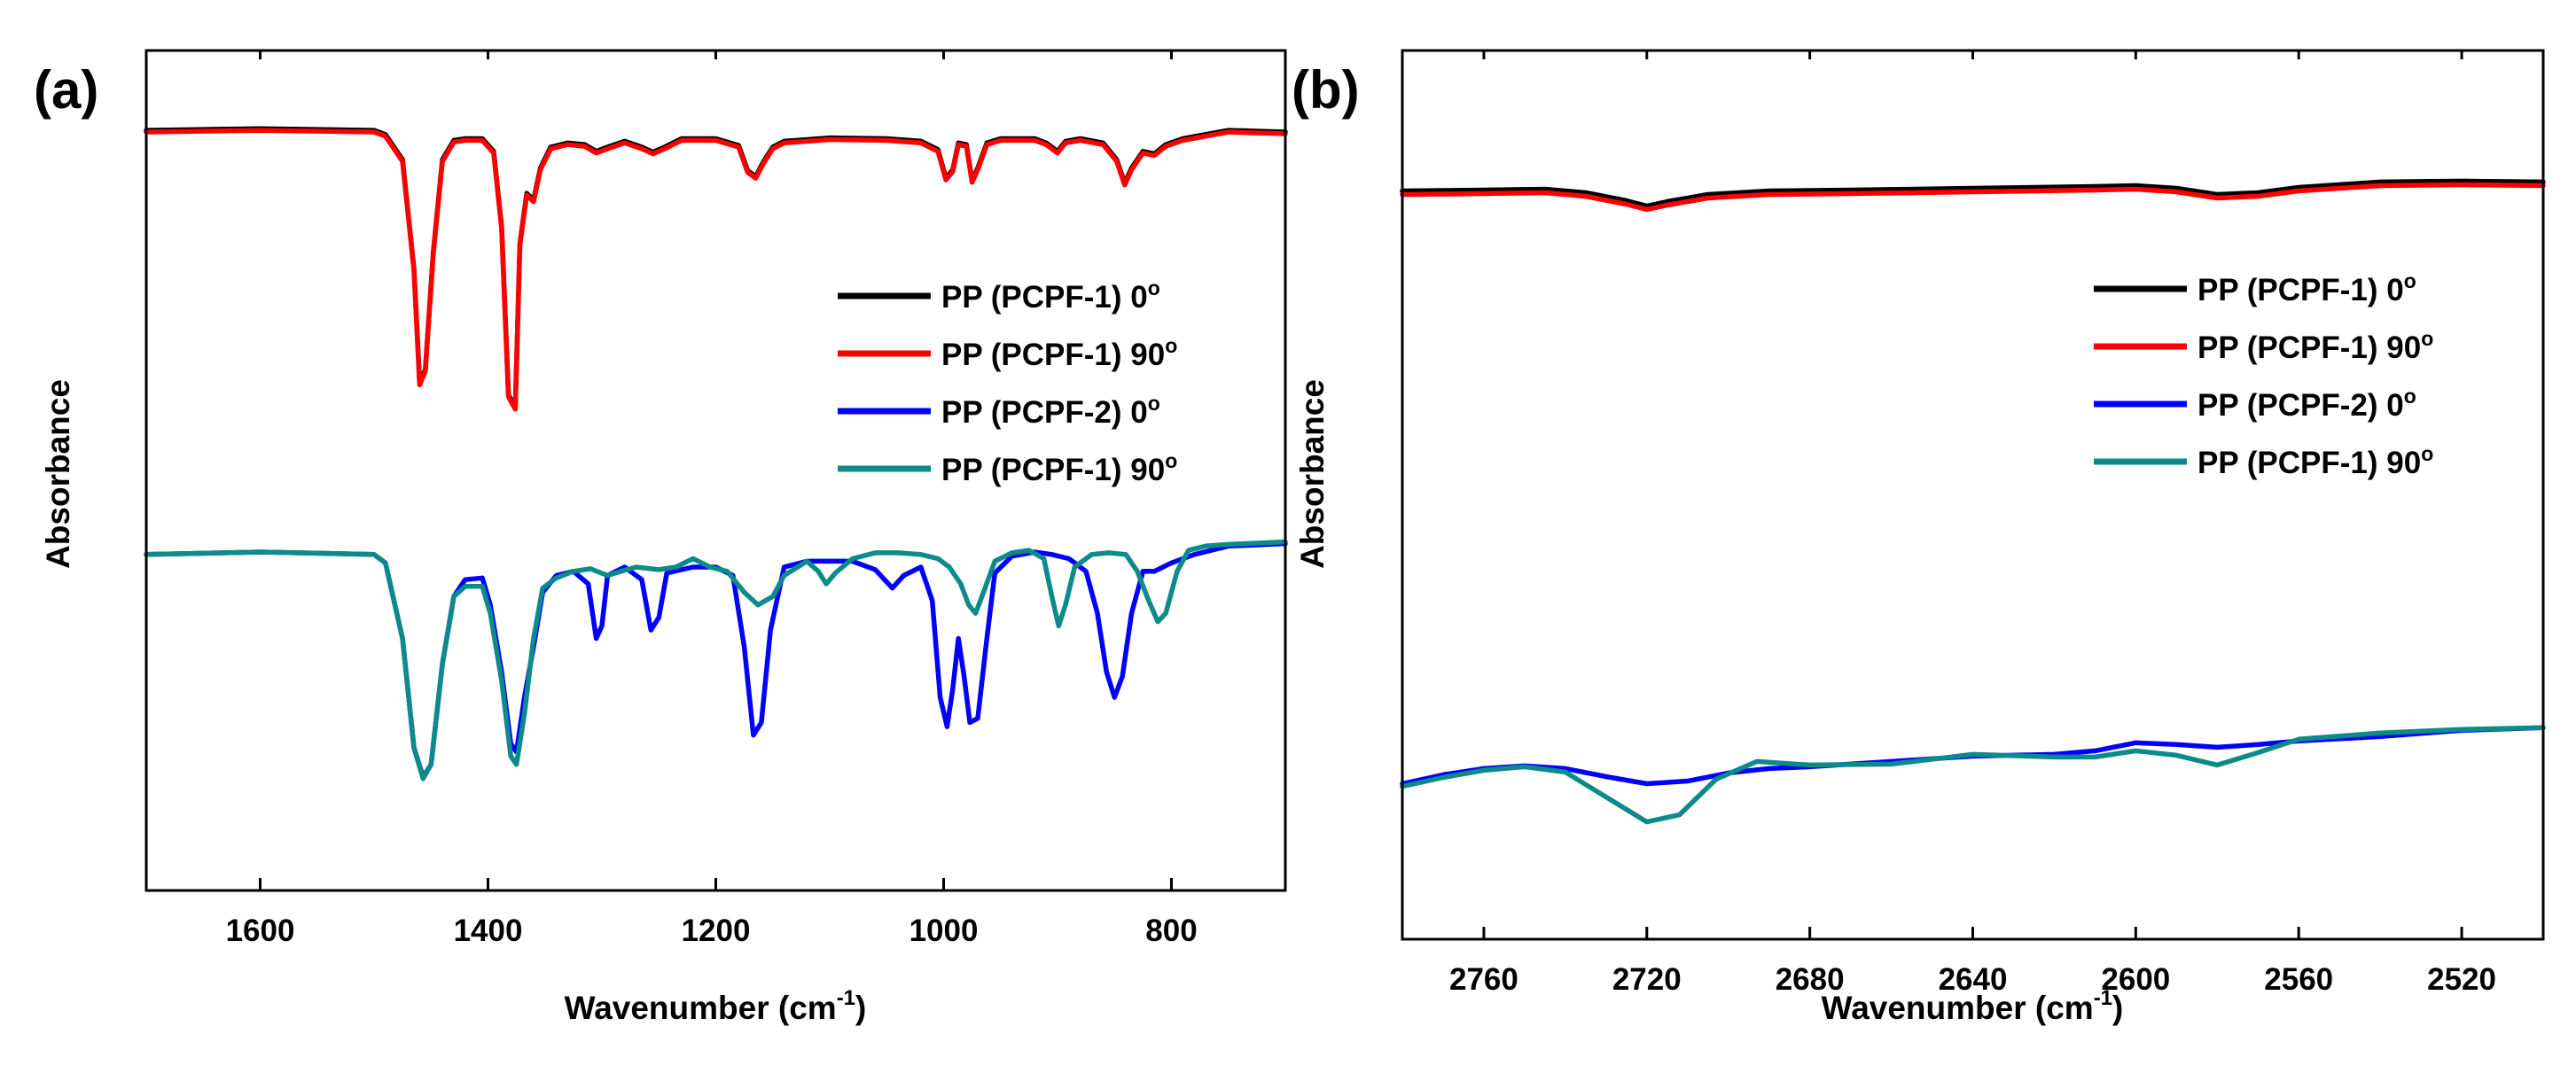 This screenshot has height=1073, width=2576. What do you see at coordinates (1326, 90) in the screenshot?
I see `panel-b-label: (b)` at bounding box center [1326, 90].